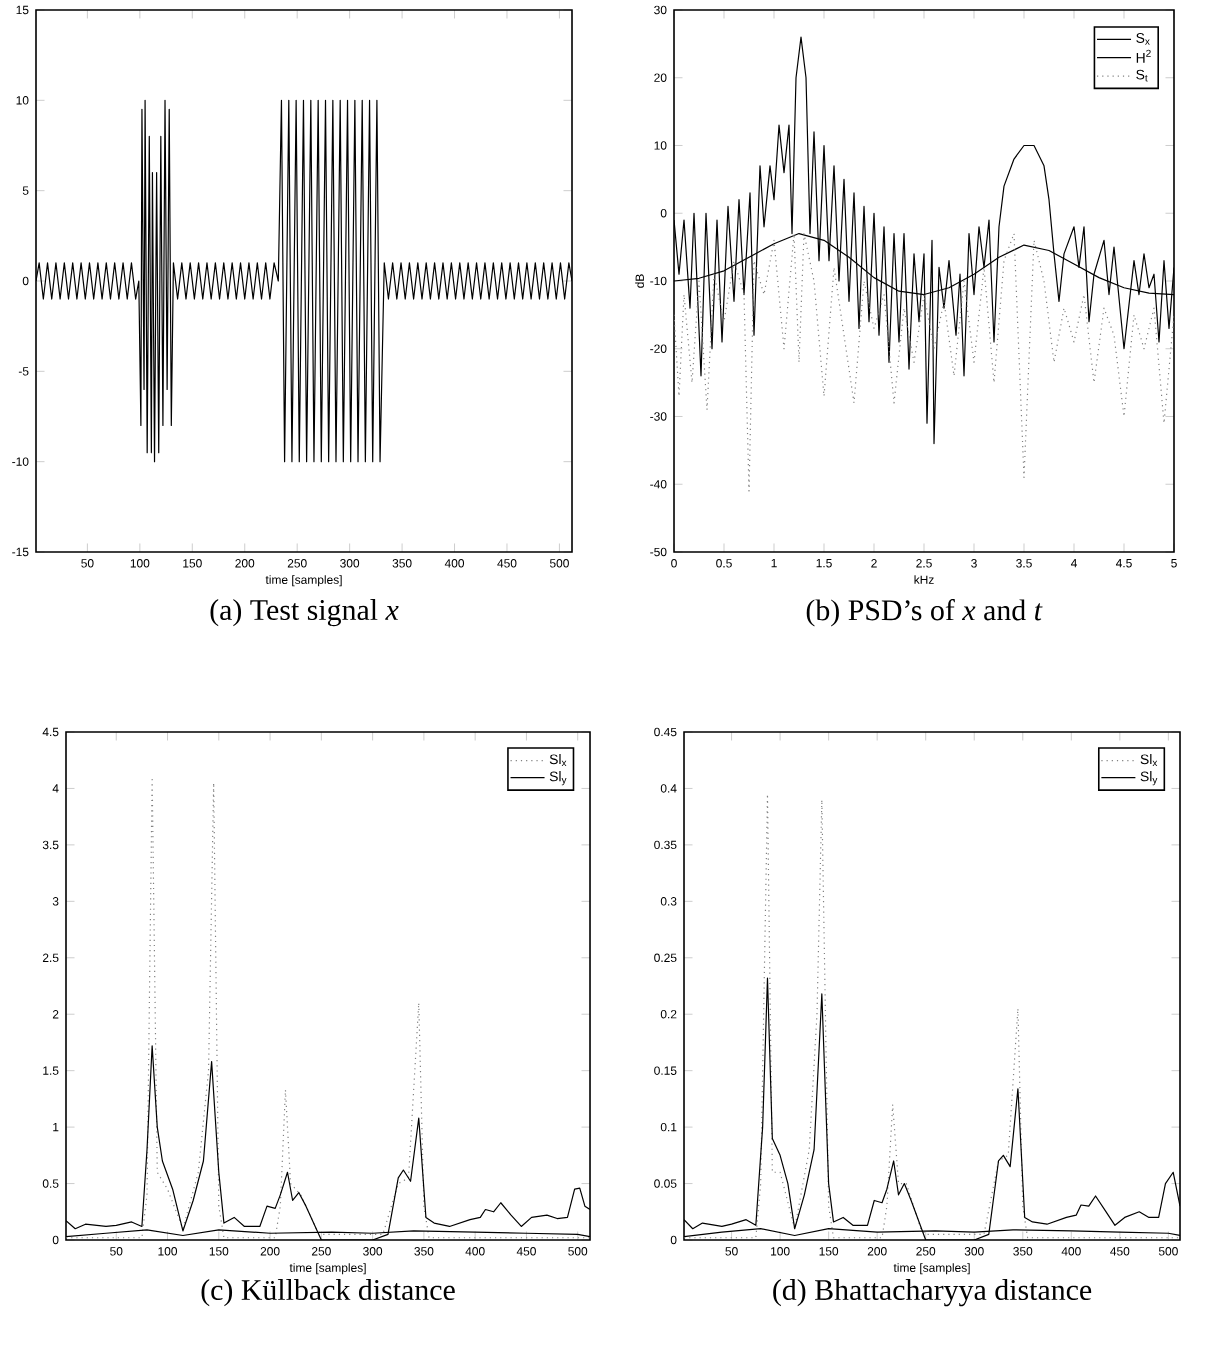 The width and height of the screenshot is (1216, 1372). I want to click on text: (d) Bhattacharyya distance, so click(932, 1293).